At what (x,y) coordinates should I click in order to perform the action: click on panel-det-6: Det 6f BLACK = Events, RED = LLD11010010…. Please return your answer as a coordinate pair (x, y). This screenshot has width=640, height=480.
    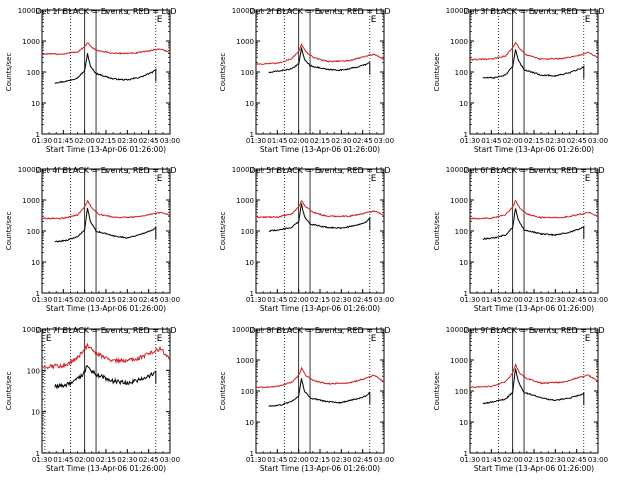
    Looking at the image, I should click on (520, 239).